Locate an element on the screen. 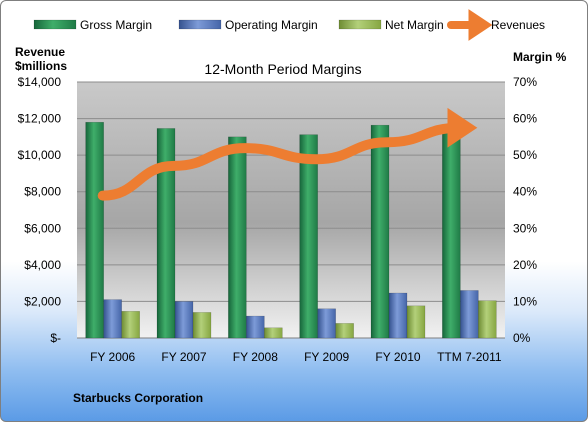  left-tick-label: $- is located at coordinates (55, 338).